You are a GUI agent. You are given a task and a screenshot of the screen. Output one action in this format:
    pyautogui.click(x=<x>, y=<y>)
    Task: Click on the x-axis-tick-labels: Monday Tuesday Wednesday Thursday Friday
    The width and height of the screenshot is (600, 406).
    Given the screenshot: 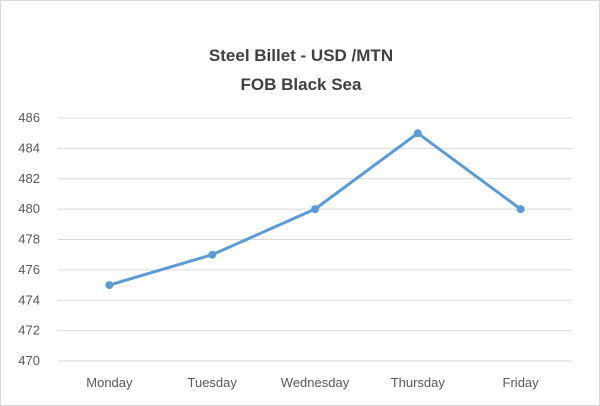 What is the action you would take?
    pyautogui.click(x=312, y=382)
    